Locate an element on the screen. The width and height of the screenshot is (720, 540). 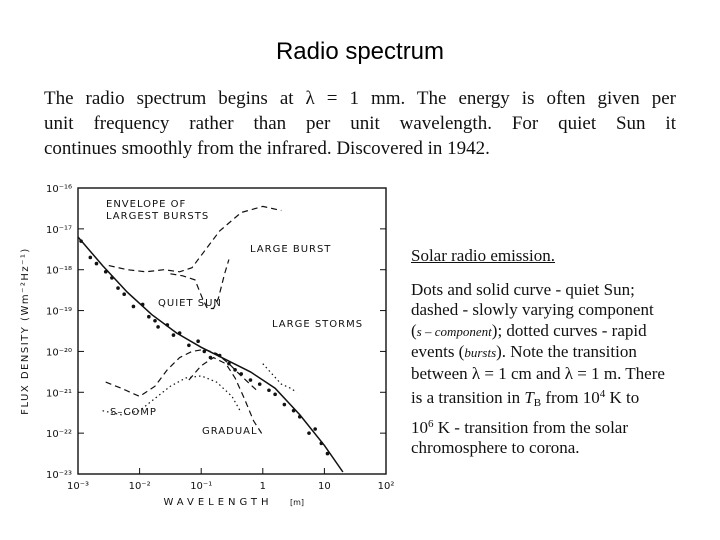
caption-superscript: 6 is located at coordinates (431, 423).